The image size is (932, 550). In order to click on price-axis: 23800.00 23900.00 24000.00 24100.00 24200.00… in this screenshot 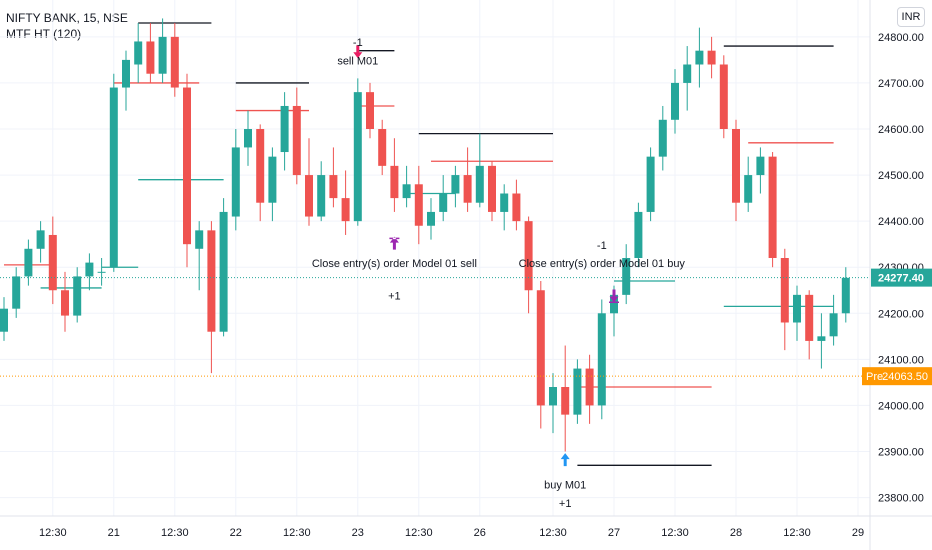, I will do `click(896, 275)`.